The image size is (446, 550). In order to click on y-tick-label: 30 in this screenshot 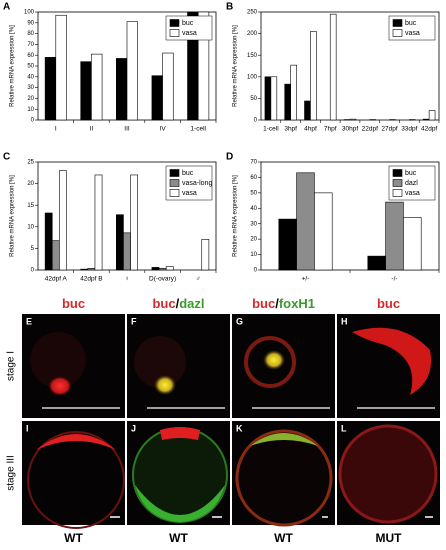, I will do `click(30, 88)`.